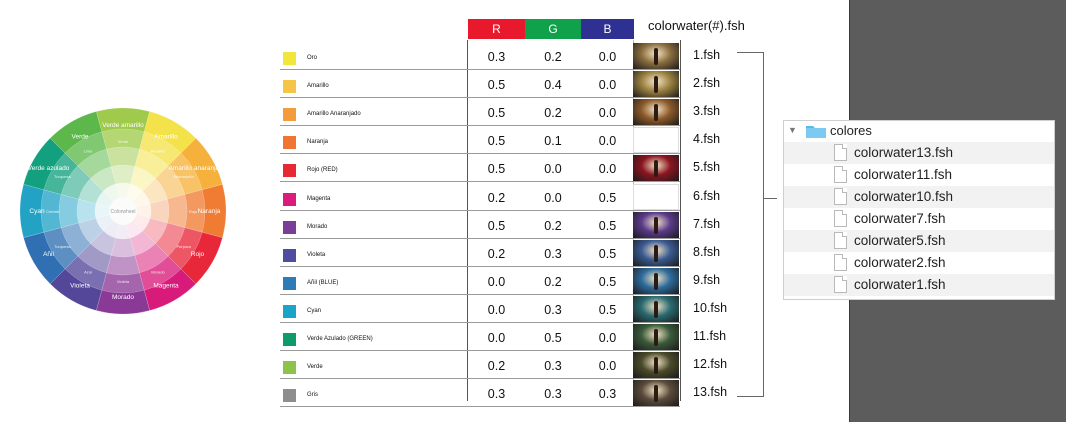 This screenshot has height=422, width=1066. I want to click on file-row: colorwater11.fsh, so click(919, 175).